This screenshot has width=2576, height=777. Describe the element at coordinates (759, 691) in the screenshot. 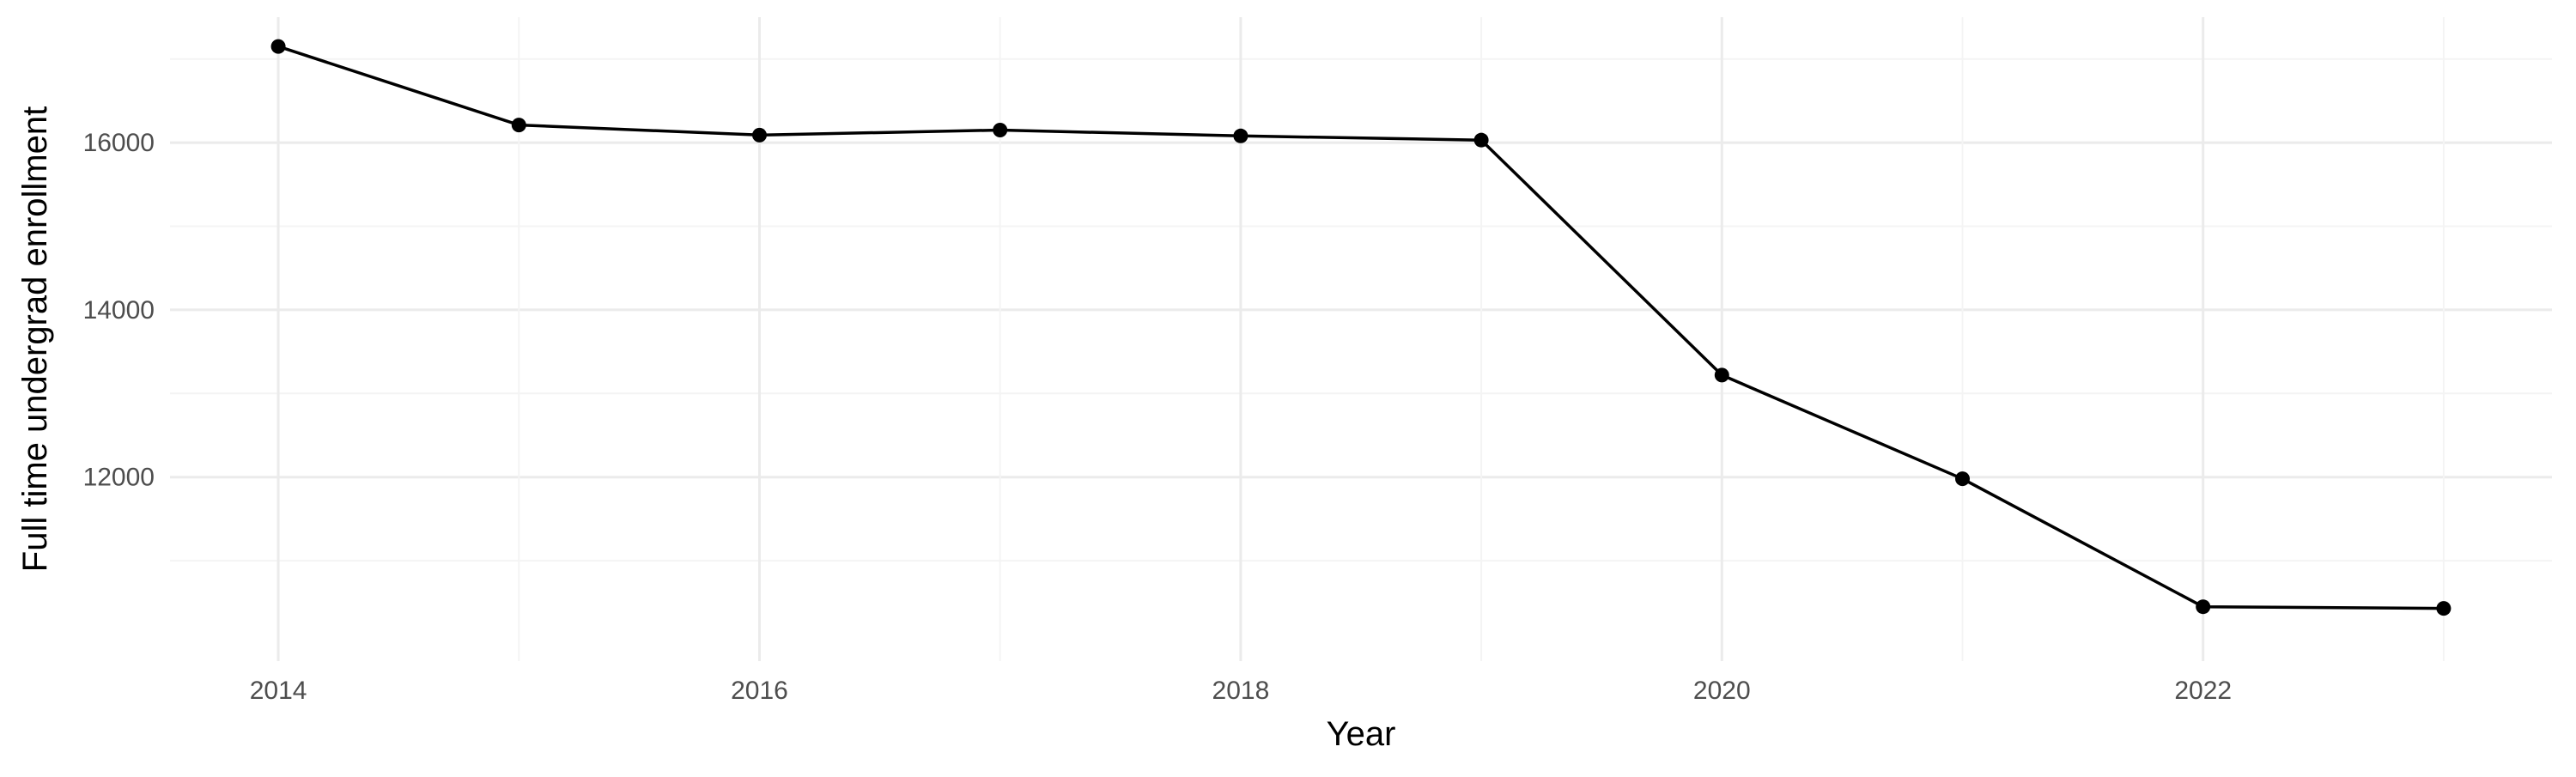

I see `x-tick-label-1: 2016` at that location.